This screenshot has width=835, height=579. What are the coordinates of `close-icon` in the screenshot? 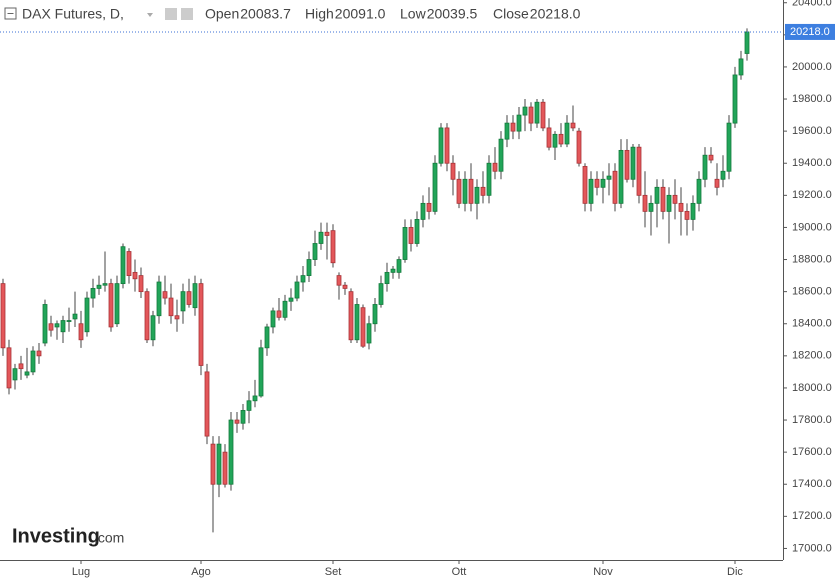 It's located at (187, 14).